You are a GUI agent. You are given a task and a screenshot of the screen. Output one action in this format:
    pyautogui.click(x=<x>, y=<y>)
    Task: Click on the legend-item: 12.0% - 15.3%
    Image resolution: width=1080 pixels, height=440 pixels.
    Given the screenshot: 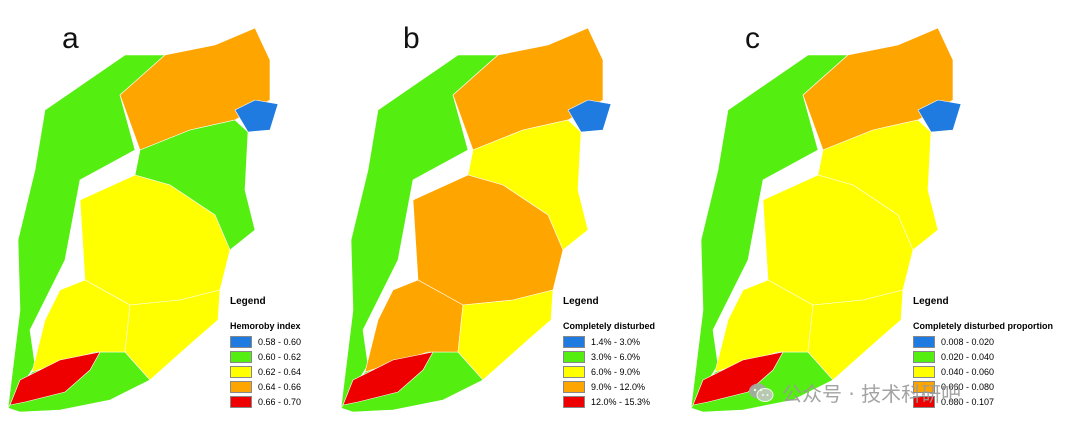 What is the action you would take?
    pyautogui.click(x=609, y=402)
    